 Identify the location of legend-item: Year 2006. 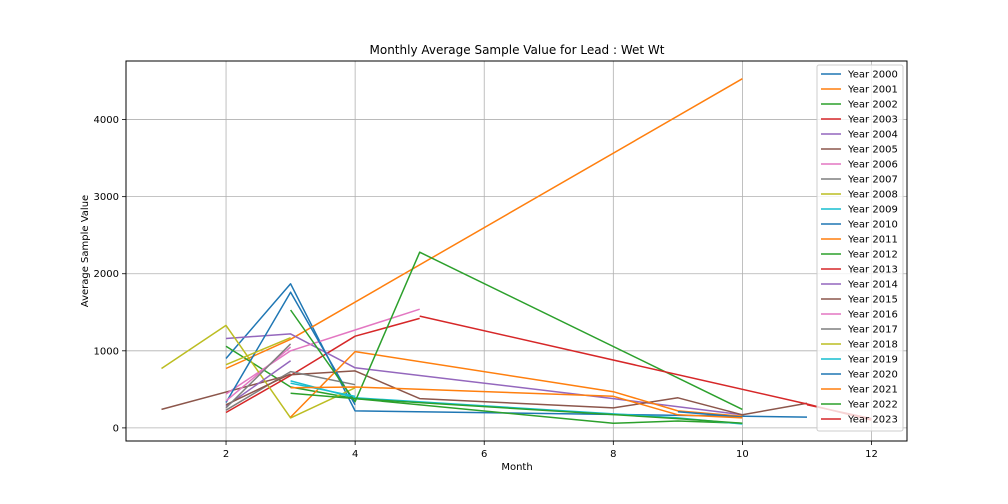
(859, 165).